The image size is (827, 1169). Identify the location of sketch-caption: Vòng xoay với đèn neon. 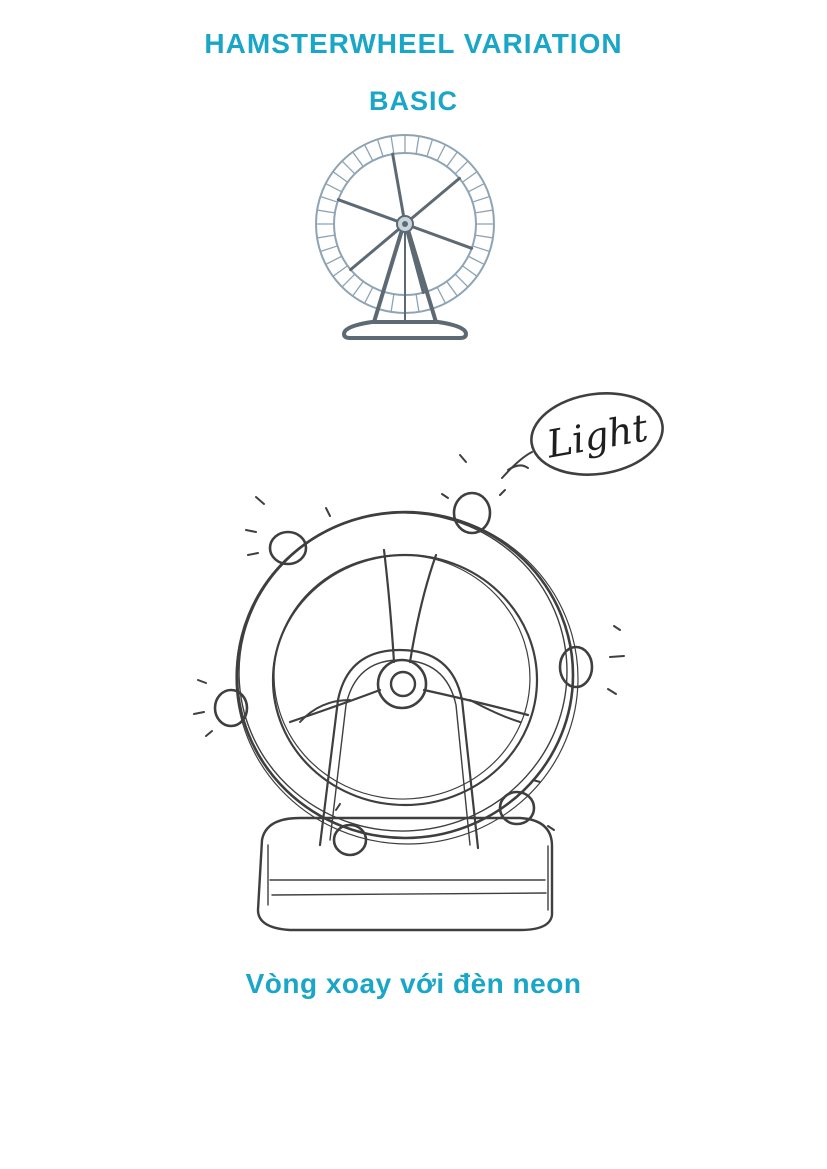
(413, 983).